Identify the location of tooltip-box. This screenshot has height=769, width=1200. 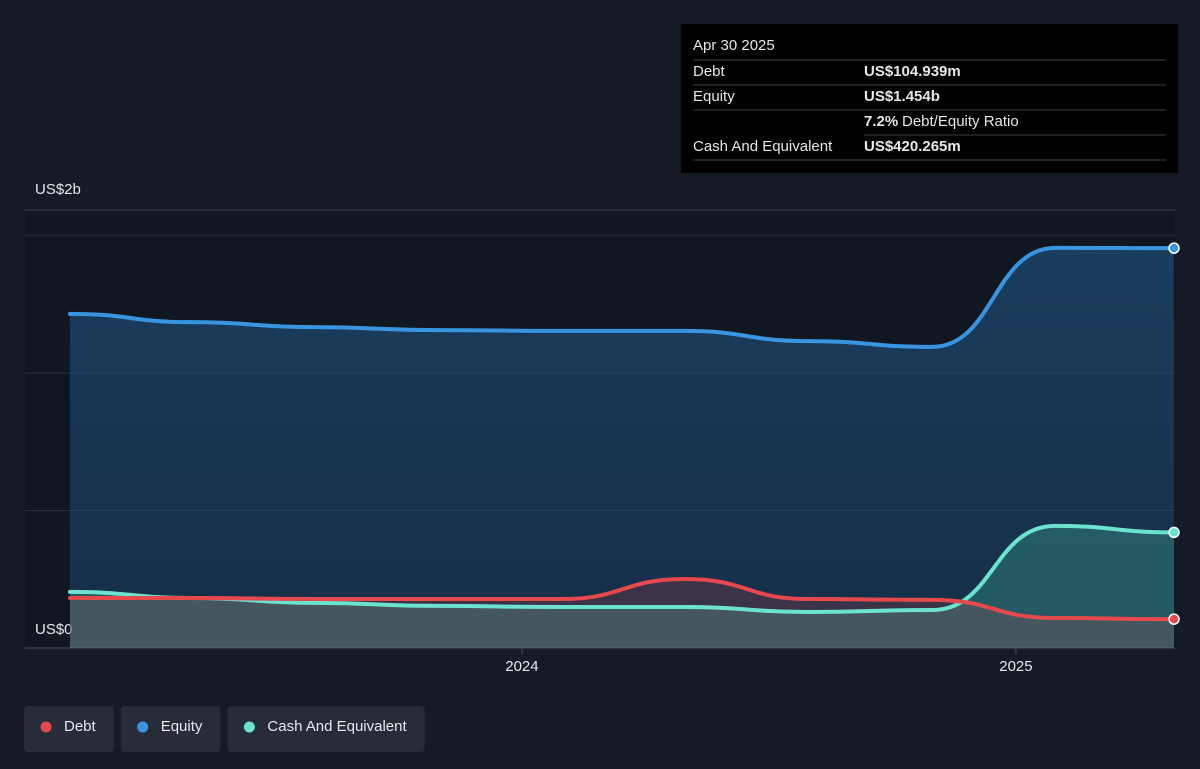
(929, 98).